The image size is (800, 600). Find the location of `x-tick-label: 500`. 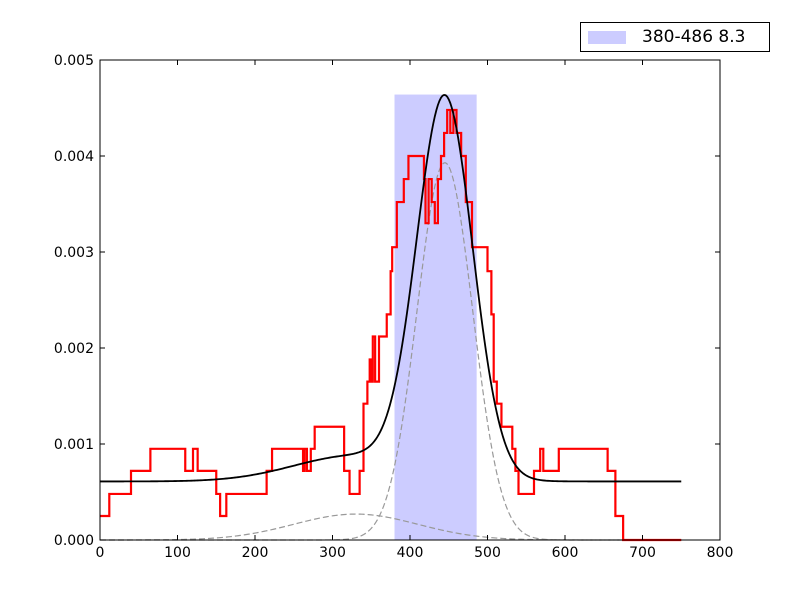

x-tick-label: 500 is located at coordinates (487, 553).